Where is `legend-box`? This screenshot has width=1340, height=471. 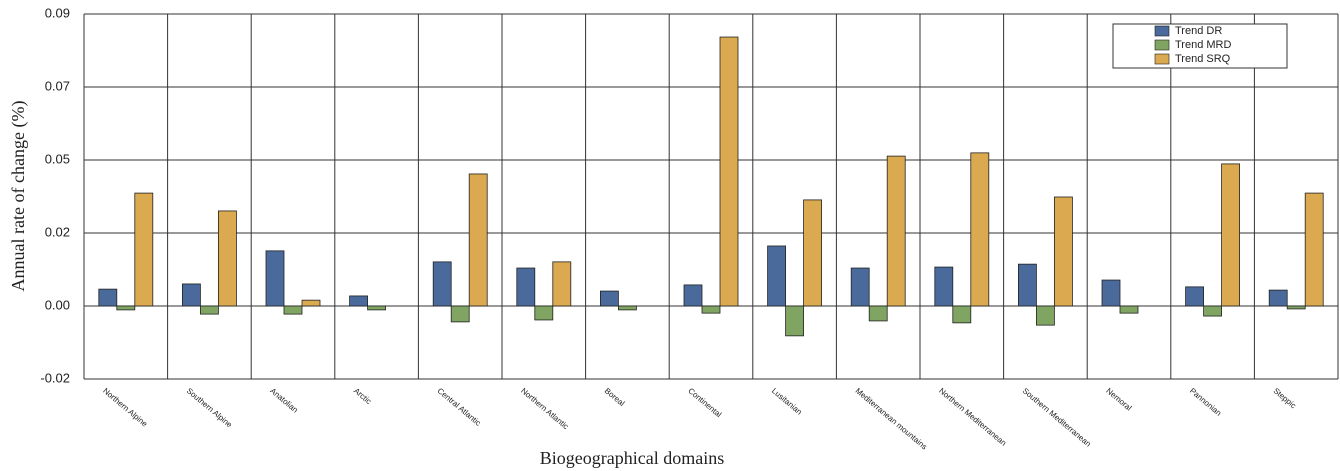 legend-box is located at coordinates (1200, 46).